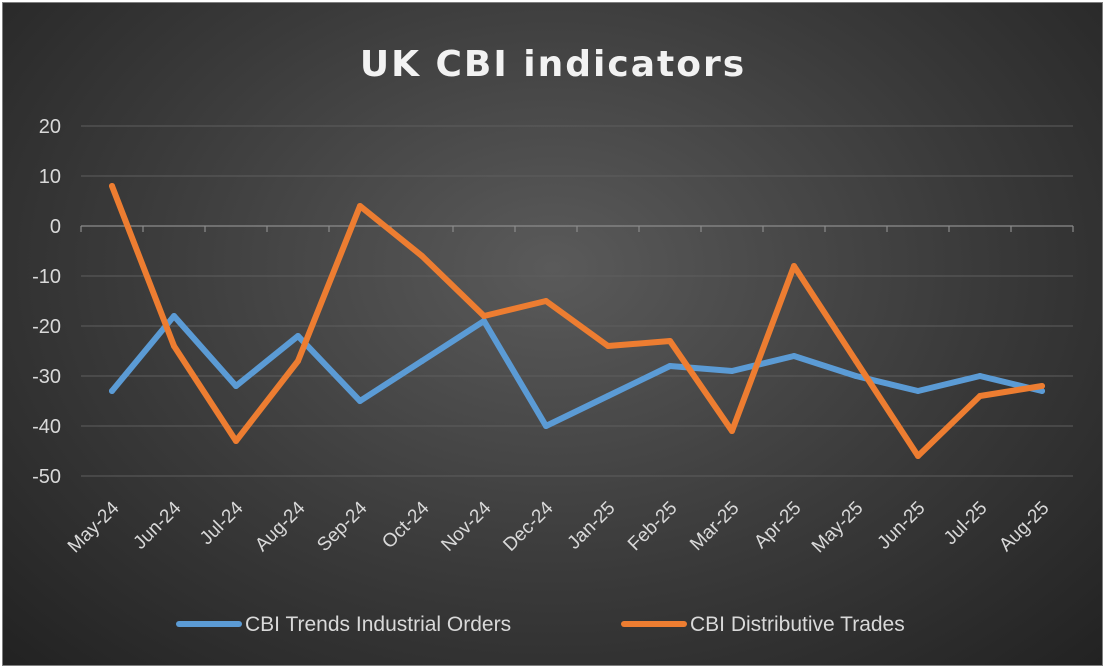  I want to click on x-tick-label: Mar-25, so click(714, 526).